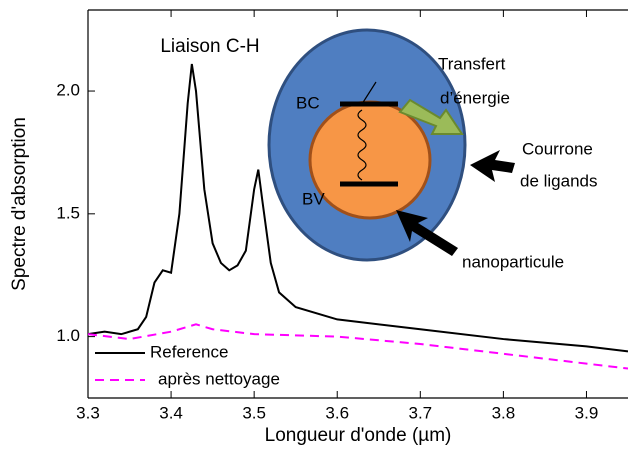  Describe the element at coordinates (357, 346) in the screenshot. I see `series-line` at that location.